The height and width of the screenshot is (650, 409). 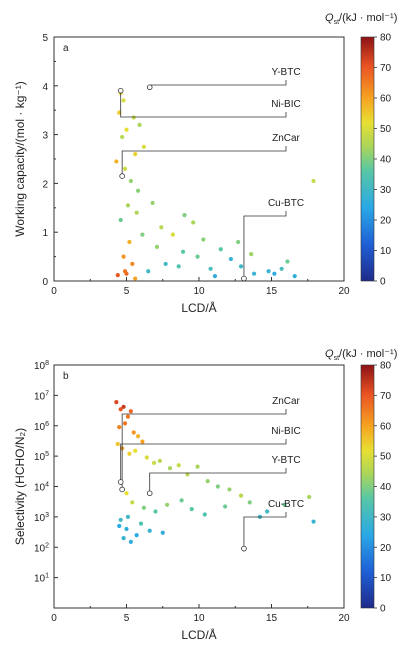 I want to click on y-tick-label: 10⁷, so click(x=41, y=396).